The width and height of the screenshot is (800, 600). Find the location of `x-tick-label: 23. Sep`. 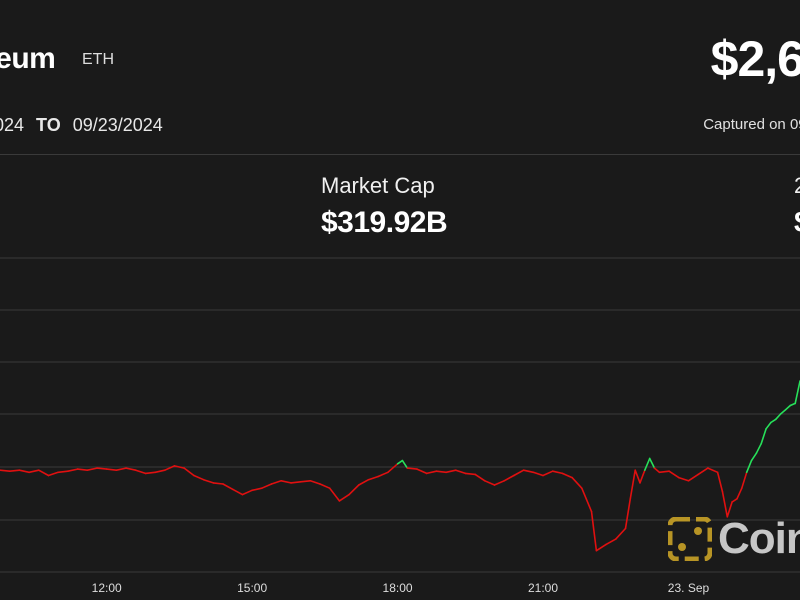

x-tick-label: 23. Sep is located at coordinates (689, 588).